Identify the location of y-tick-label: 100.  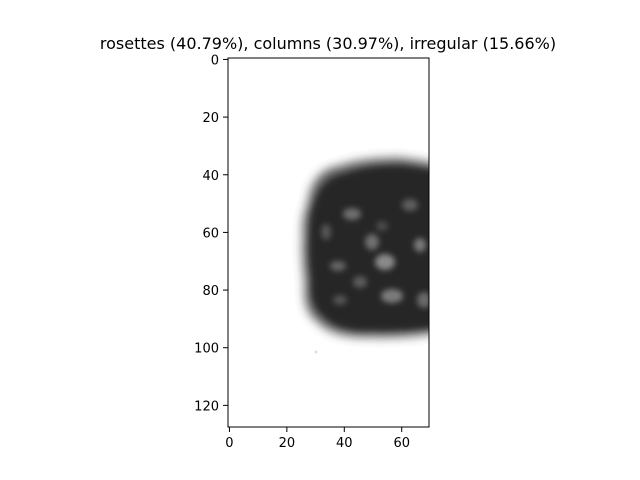
(206, 349).